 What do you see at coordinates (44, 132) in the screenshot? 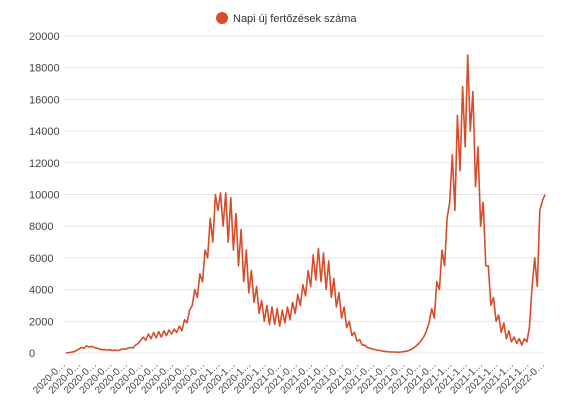
I see `y-tick-label: 14000` at bounding box center [44, 132].